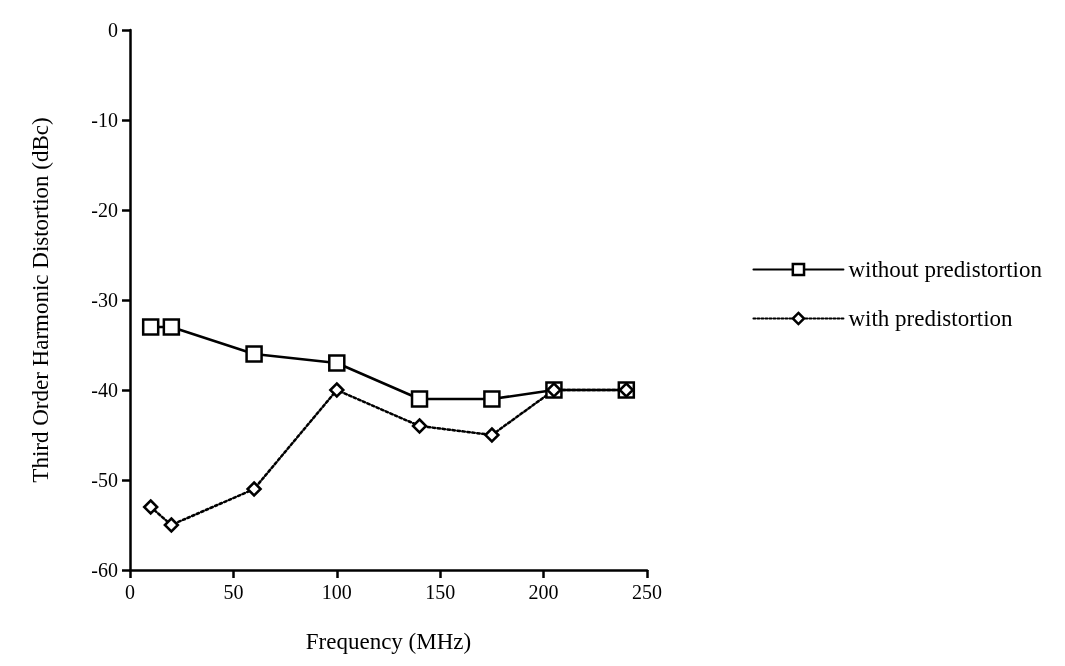  What do you see at coordinates (104, 390) in the screenshot?
I see `y-tick-label: -40` at bounding box center [104, 390].